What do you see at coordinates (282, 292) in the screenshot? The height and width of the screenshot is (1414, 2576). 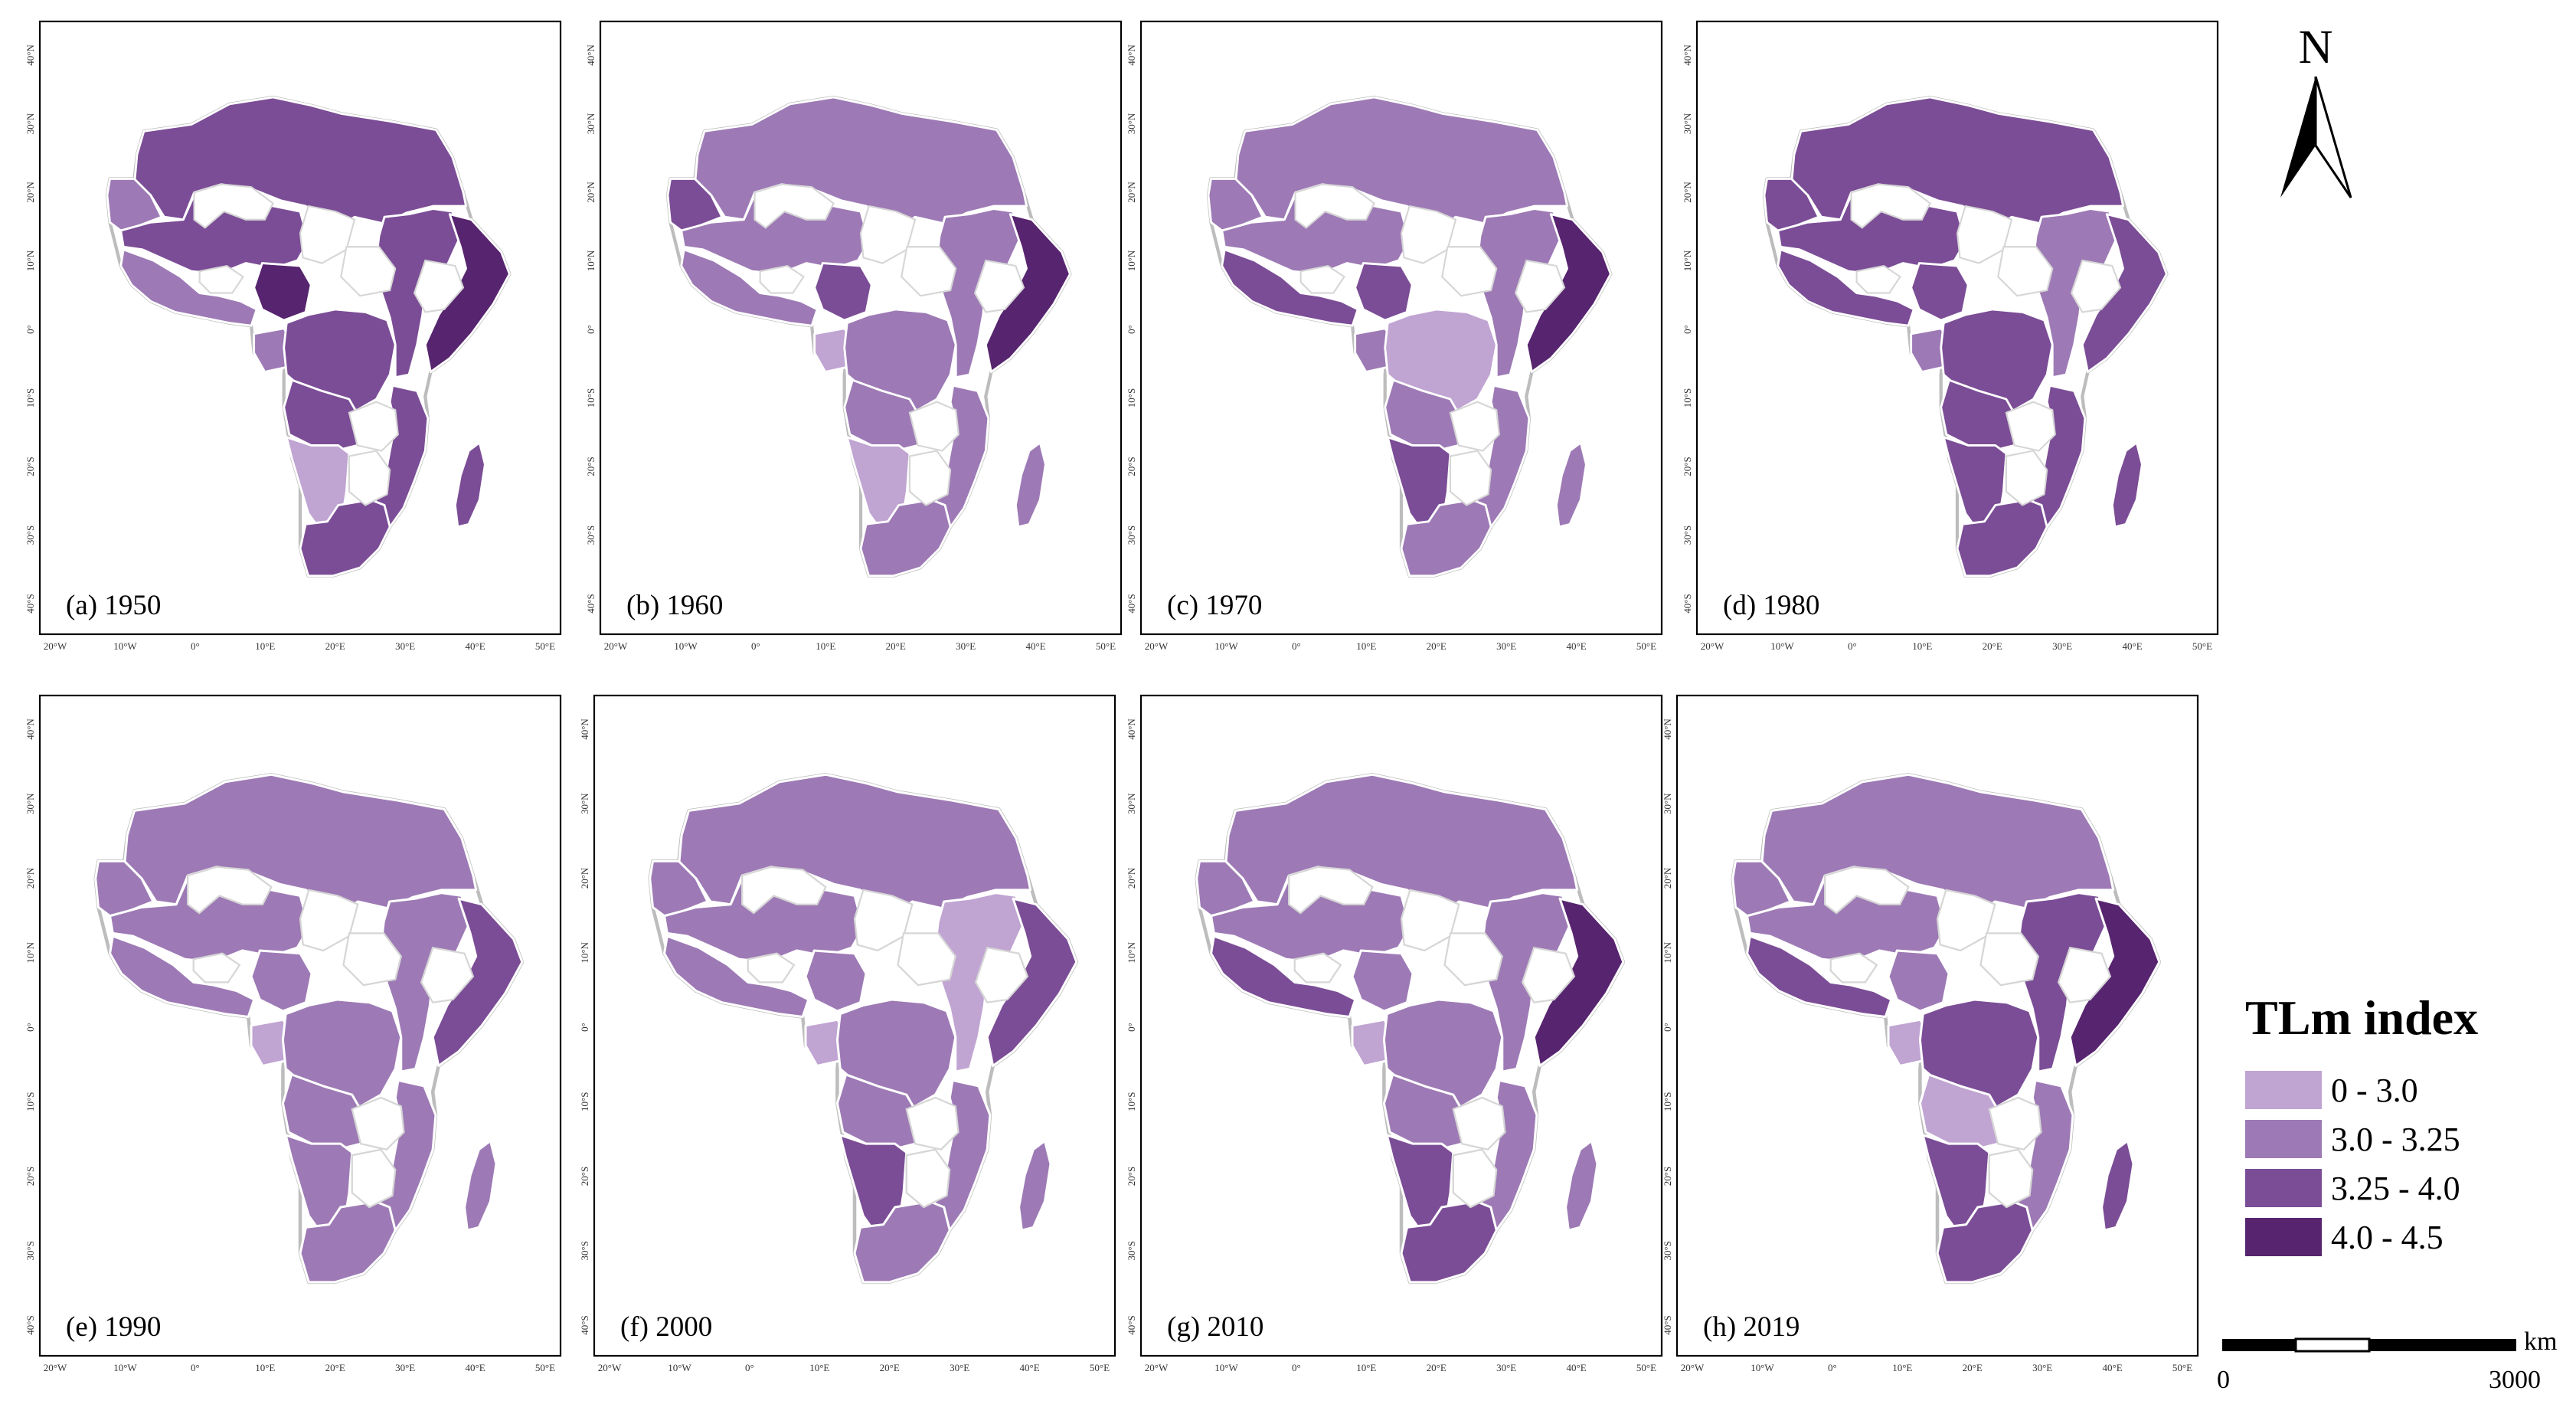 I see `region-nigeria` at bounding box center [282, 292].